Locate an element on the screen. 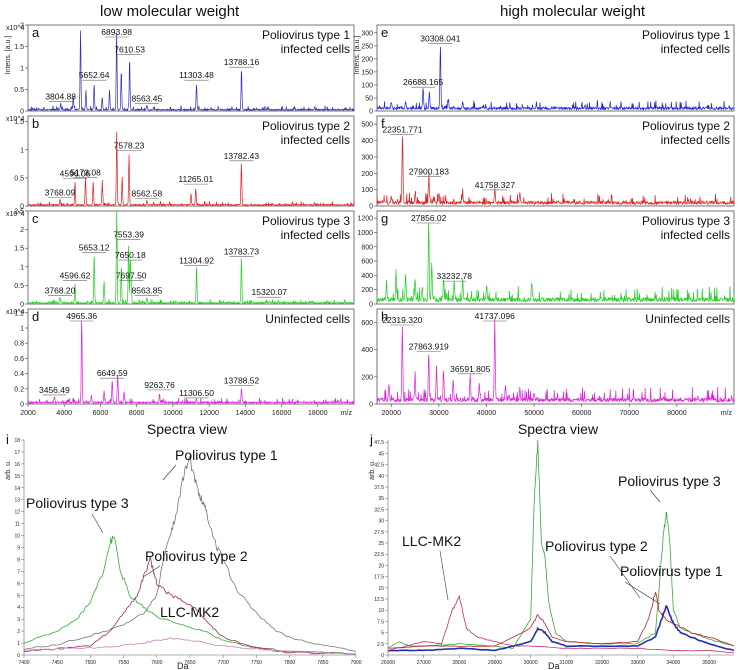  x-tick-label: 33000 is located at coordinates (638, 663).